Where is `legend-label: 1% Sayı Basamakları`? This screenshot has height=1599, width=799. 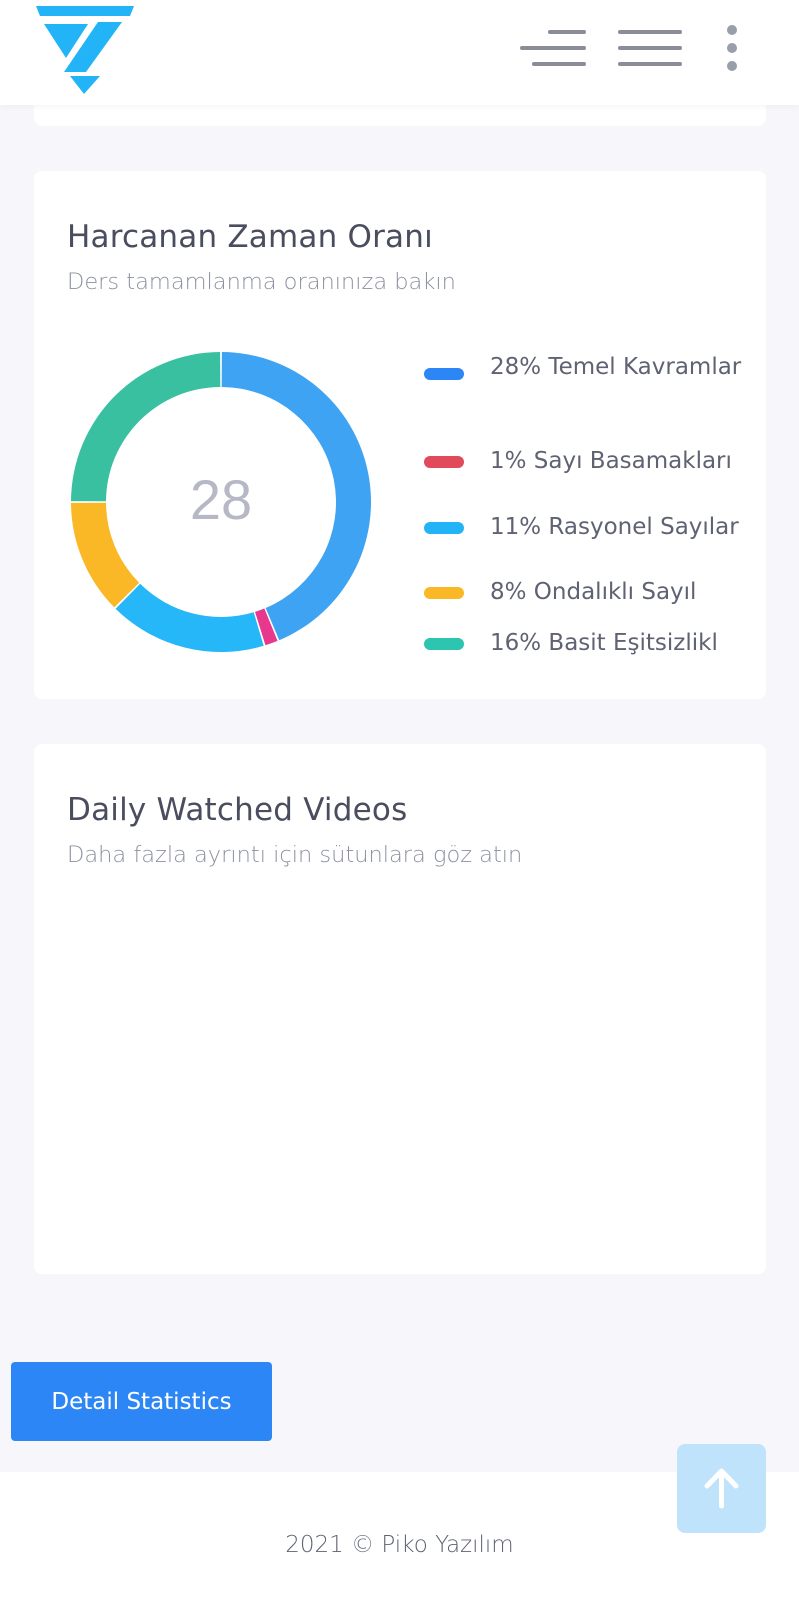
legend-label: 1% Sayı Basamakları is located at coordinates (611, 461).